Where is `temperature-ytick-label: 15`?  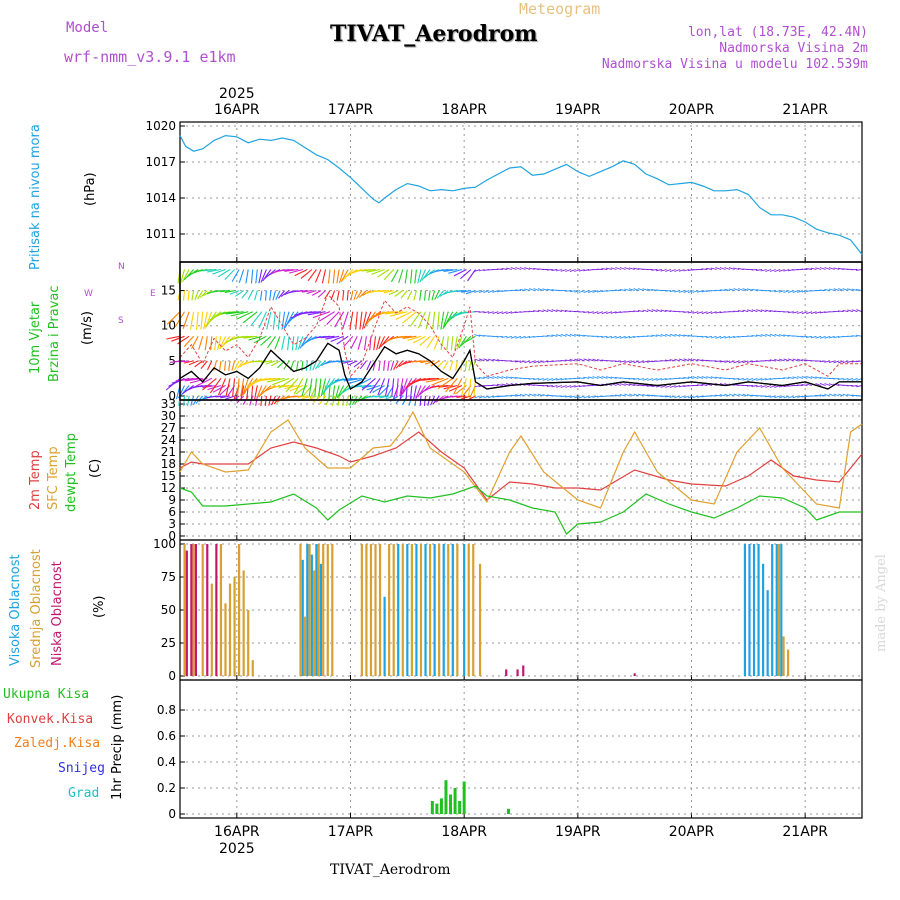 temperature-ytick-label: 15 is located at coordinates (168, 476).